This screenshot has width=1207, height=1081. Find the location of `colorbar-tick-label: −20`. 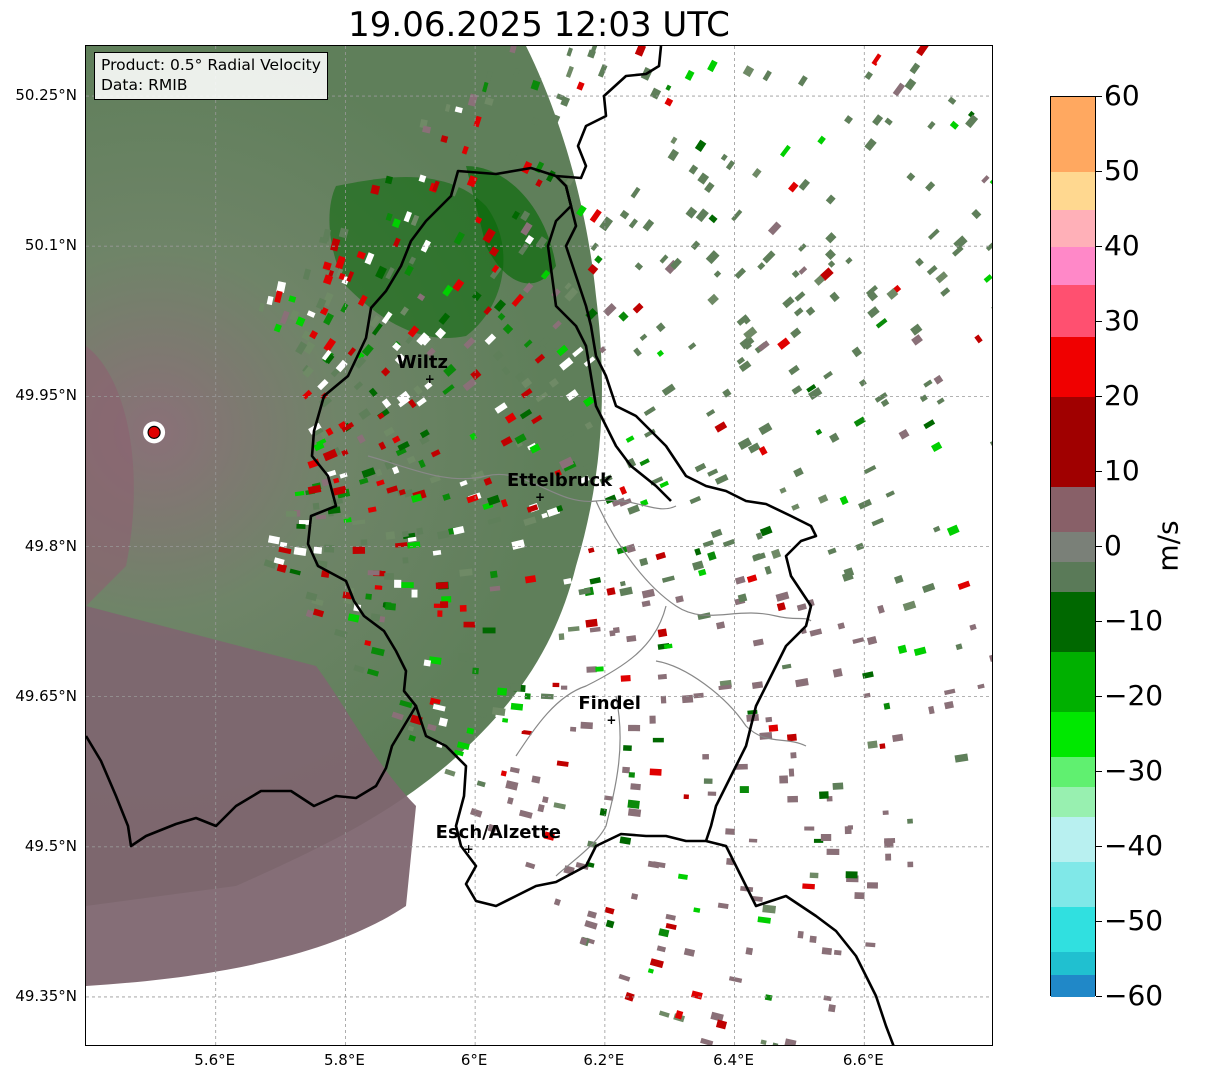

colorbar-tick-label: −20 is located at coordinates (1134, 695).